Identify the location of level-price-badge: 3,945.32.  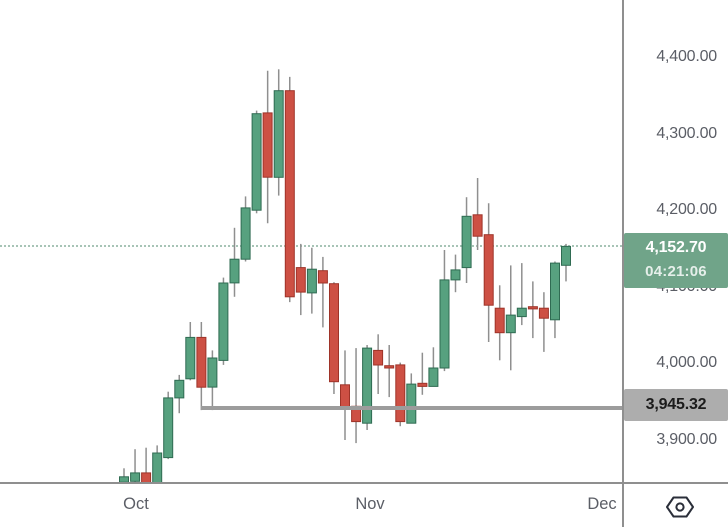
(676, 405).